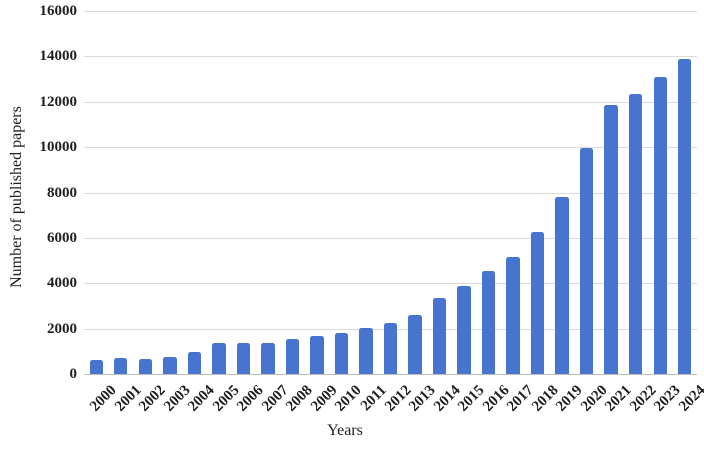 The height and width of the screenshot is (449, 704). I want to click on bar-2018, so click(537, 303).